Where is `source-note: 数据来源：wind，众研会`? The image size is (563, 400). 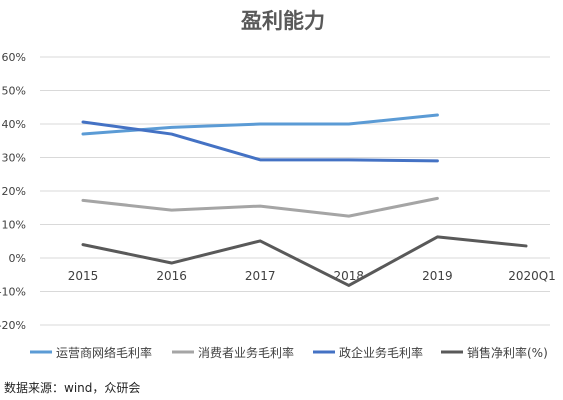 source-note: 数据来源：wind，众研会 is located at coordinates (72, 388).